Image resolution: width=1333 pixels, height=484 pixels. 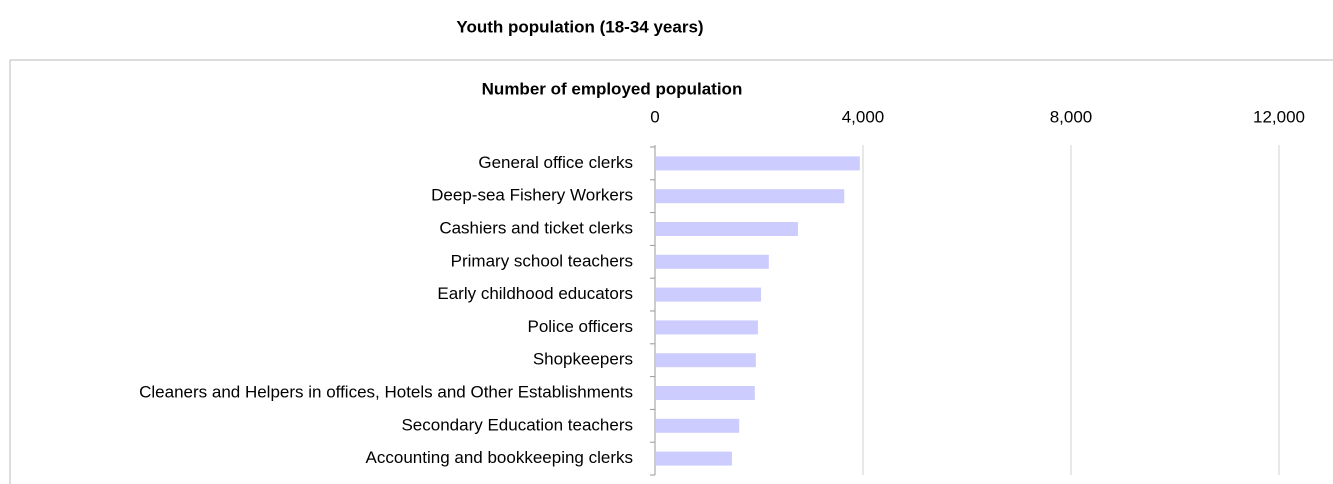 I want to click on y-tick-label: Early childhood educators, so click(x=535, y=293).